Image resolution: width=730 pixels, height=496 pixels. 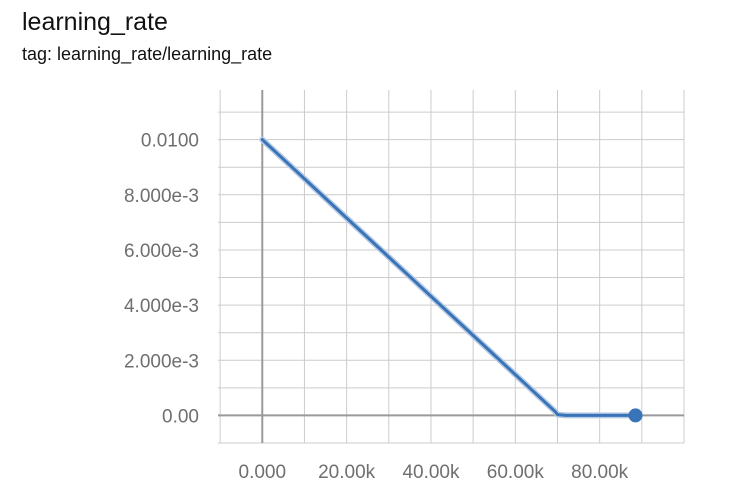 What do you see at coordinates (170, 141) in the screenshot?
I see `y-tick-label: 0.0100` at bounding box center [170, 141].